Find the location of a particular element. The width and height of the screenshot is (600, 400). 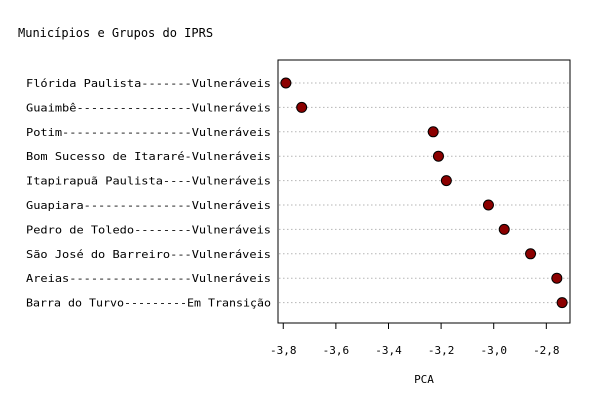

x-tick-label: -2,8 is located at coordinates (546, 350).